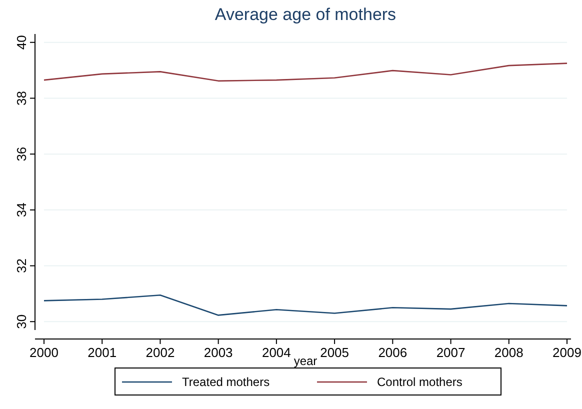 The height and width of the screenshot is (409, 582). Describe the element at coordinates (44, 352) in the screenshot. I see `x-tick-label: 2000` at that location.